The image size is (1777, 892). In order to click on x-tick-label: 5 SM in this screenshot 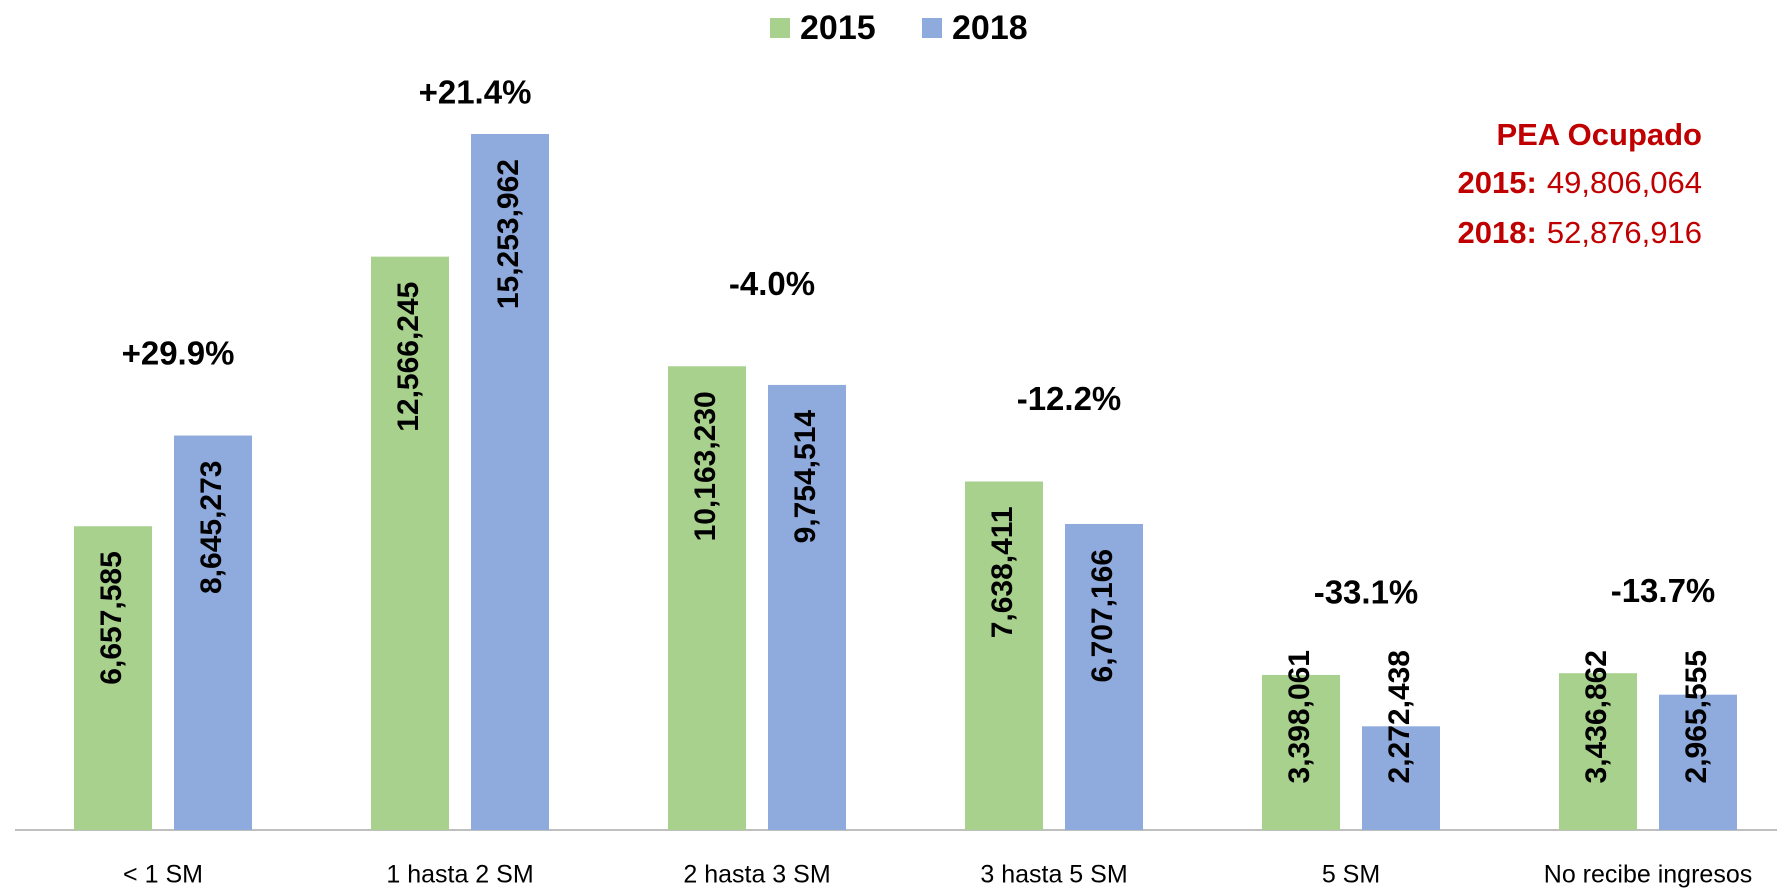, I will do `click(1351, 875)`.